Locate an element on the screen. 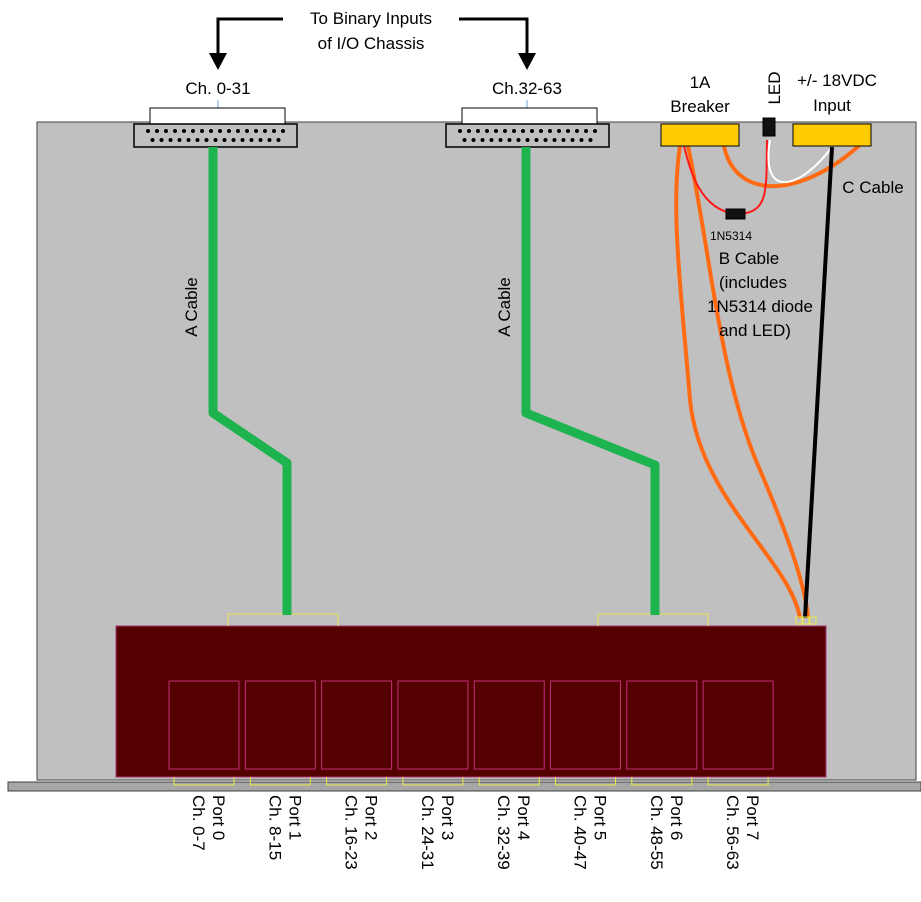  b-cable-label-line: 1N5314 diode is located at coordinates (760, 306).